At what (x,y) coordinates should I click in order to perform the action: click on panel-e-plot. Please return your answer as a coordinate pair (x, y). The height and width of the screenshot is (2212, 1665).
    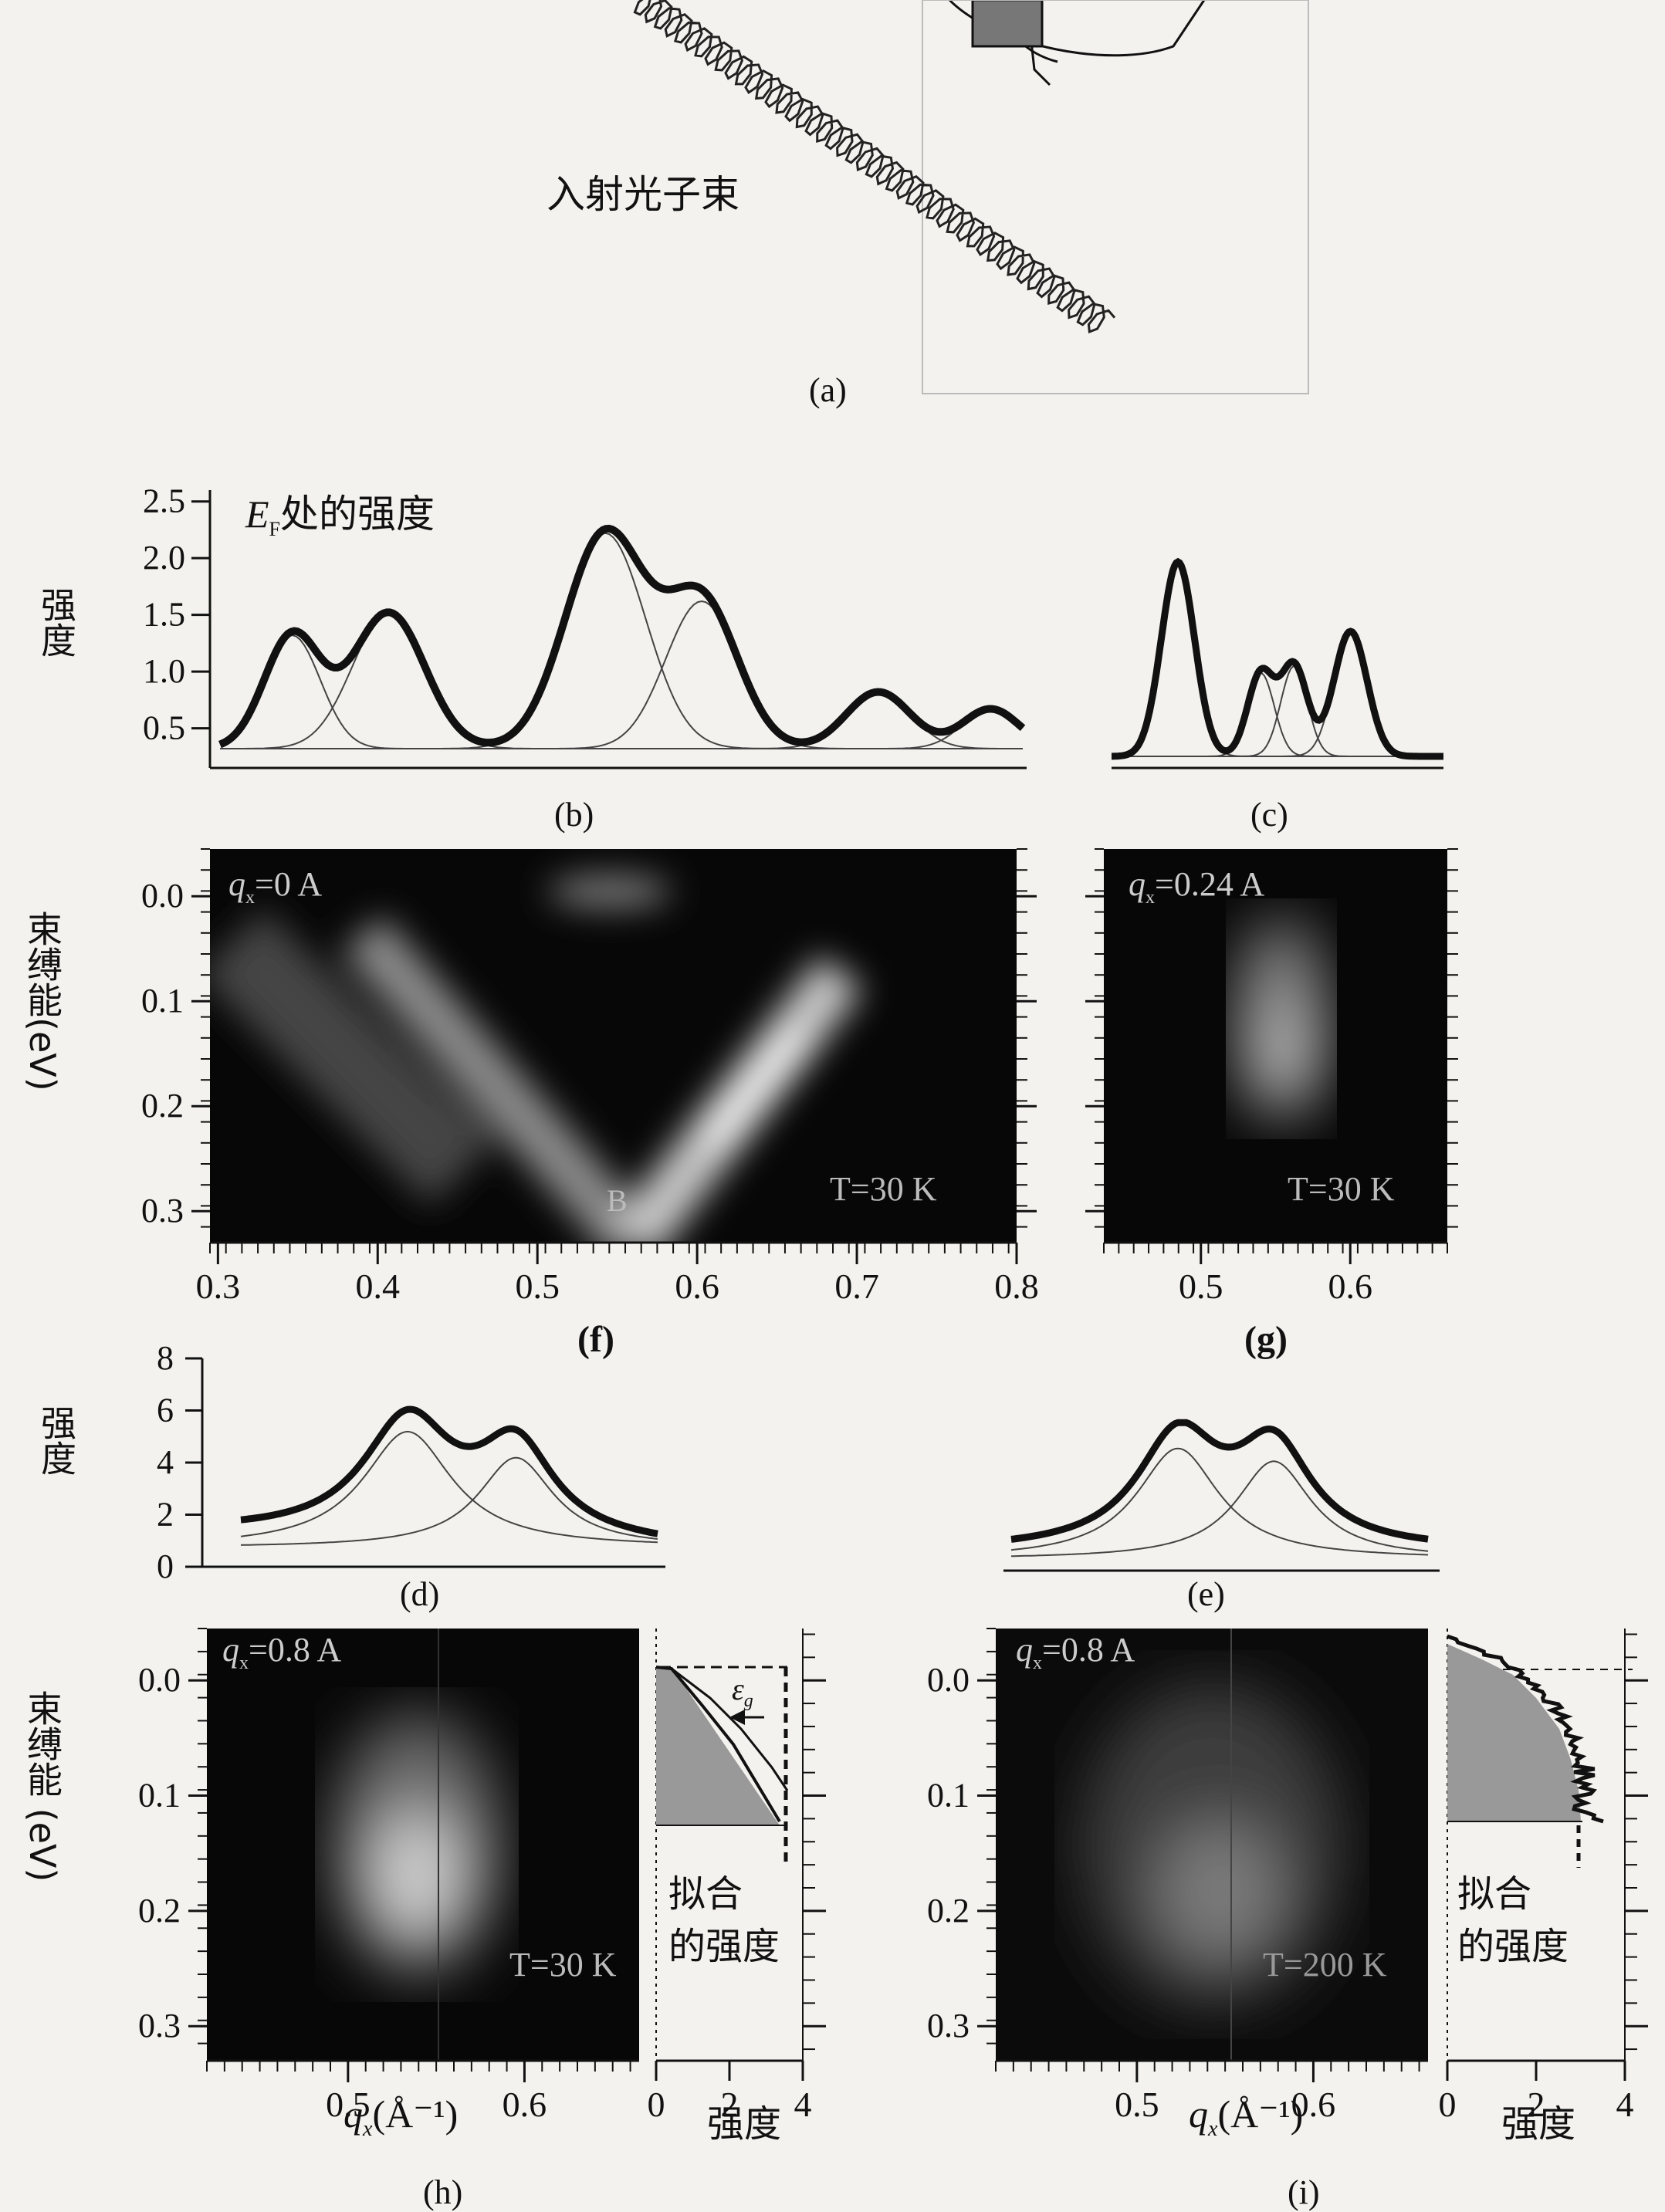
    Looking at the image, I should click on (1221, 1495).